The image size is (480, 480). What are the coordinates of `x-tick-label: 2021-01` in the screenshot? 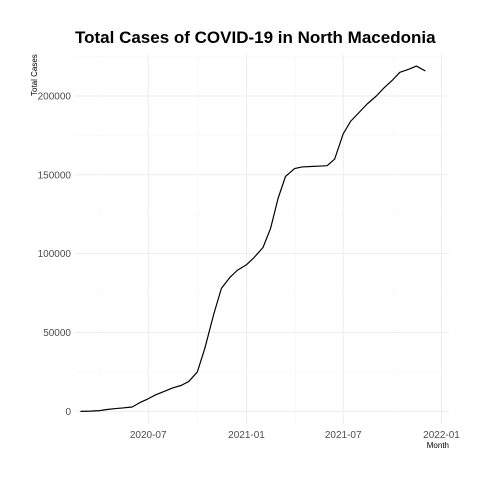 It's located at (246, 435).